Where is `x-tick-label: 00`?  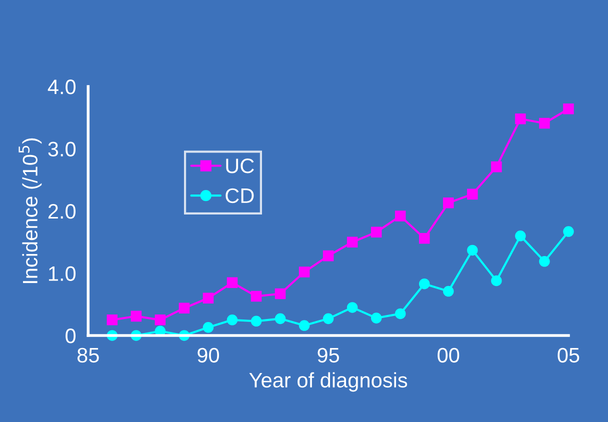
x-tick-label: 00 is located at coordinates (449, 355).